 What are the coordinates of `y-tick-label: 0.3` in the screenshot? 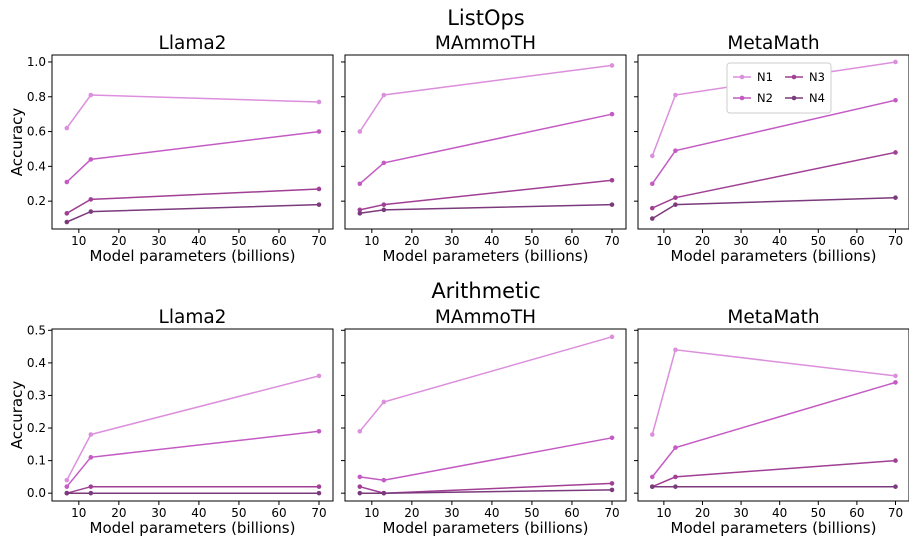 It's located at (36, 395).